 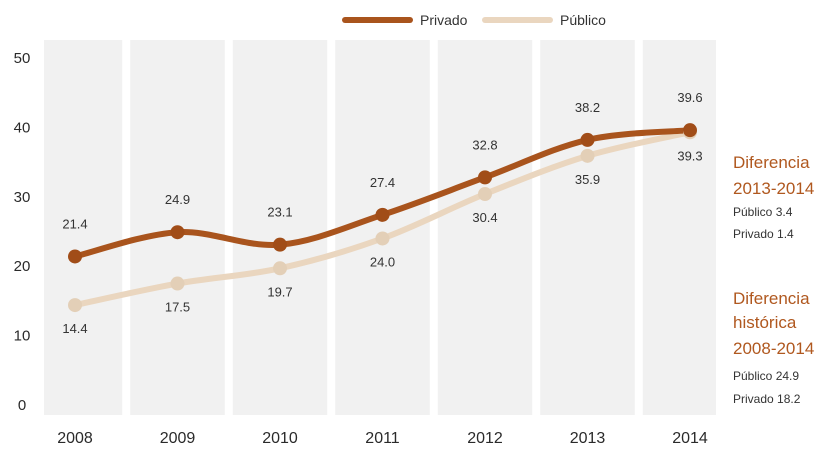 I want to click on data-label-publico: 17.5, so click(x=177, y=307).